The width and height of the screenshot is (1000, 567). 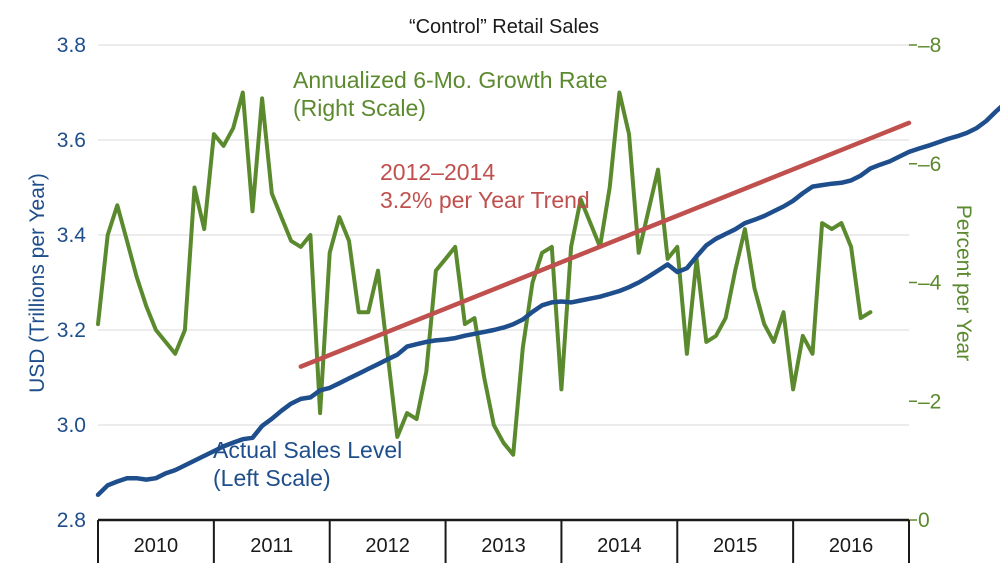 I want to click on sales-level-annotation: Actual Sales Level (Left Scale), so click(x=307, y=464).